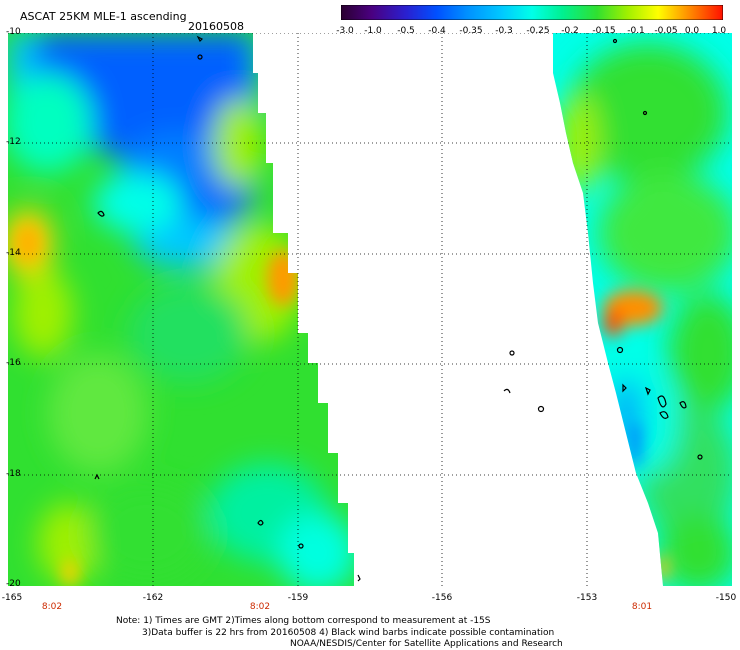 Image resolution: width=740 pixels, height=650 pixels. Describe the element at coordinates (666, 31) in the screenshot. I see `colorbar-label: -0.05` at that location.